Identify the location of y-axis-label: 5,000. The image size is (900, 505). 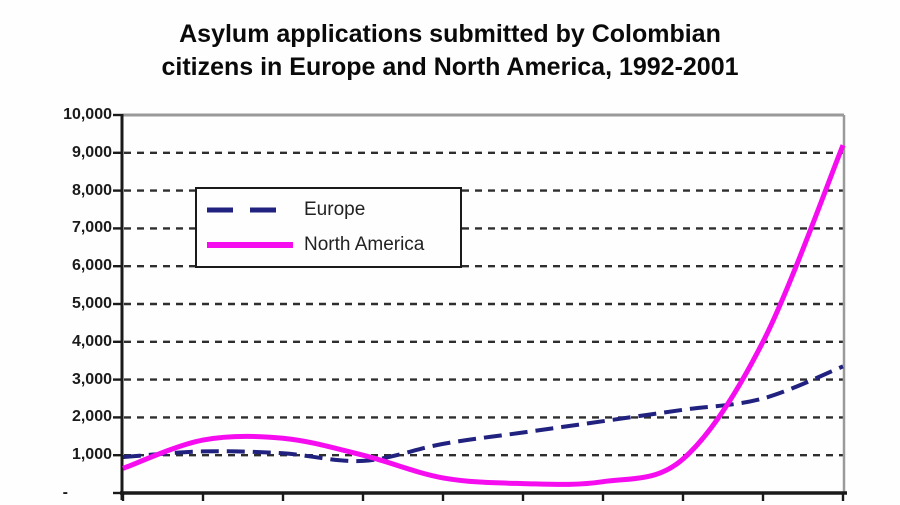
(91, 303).